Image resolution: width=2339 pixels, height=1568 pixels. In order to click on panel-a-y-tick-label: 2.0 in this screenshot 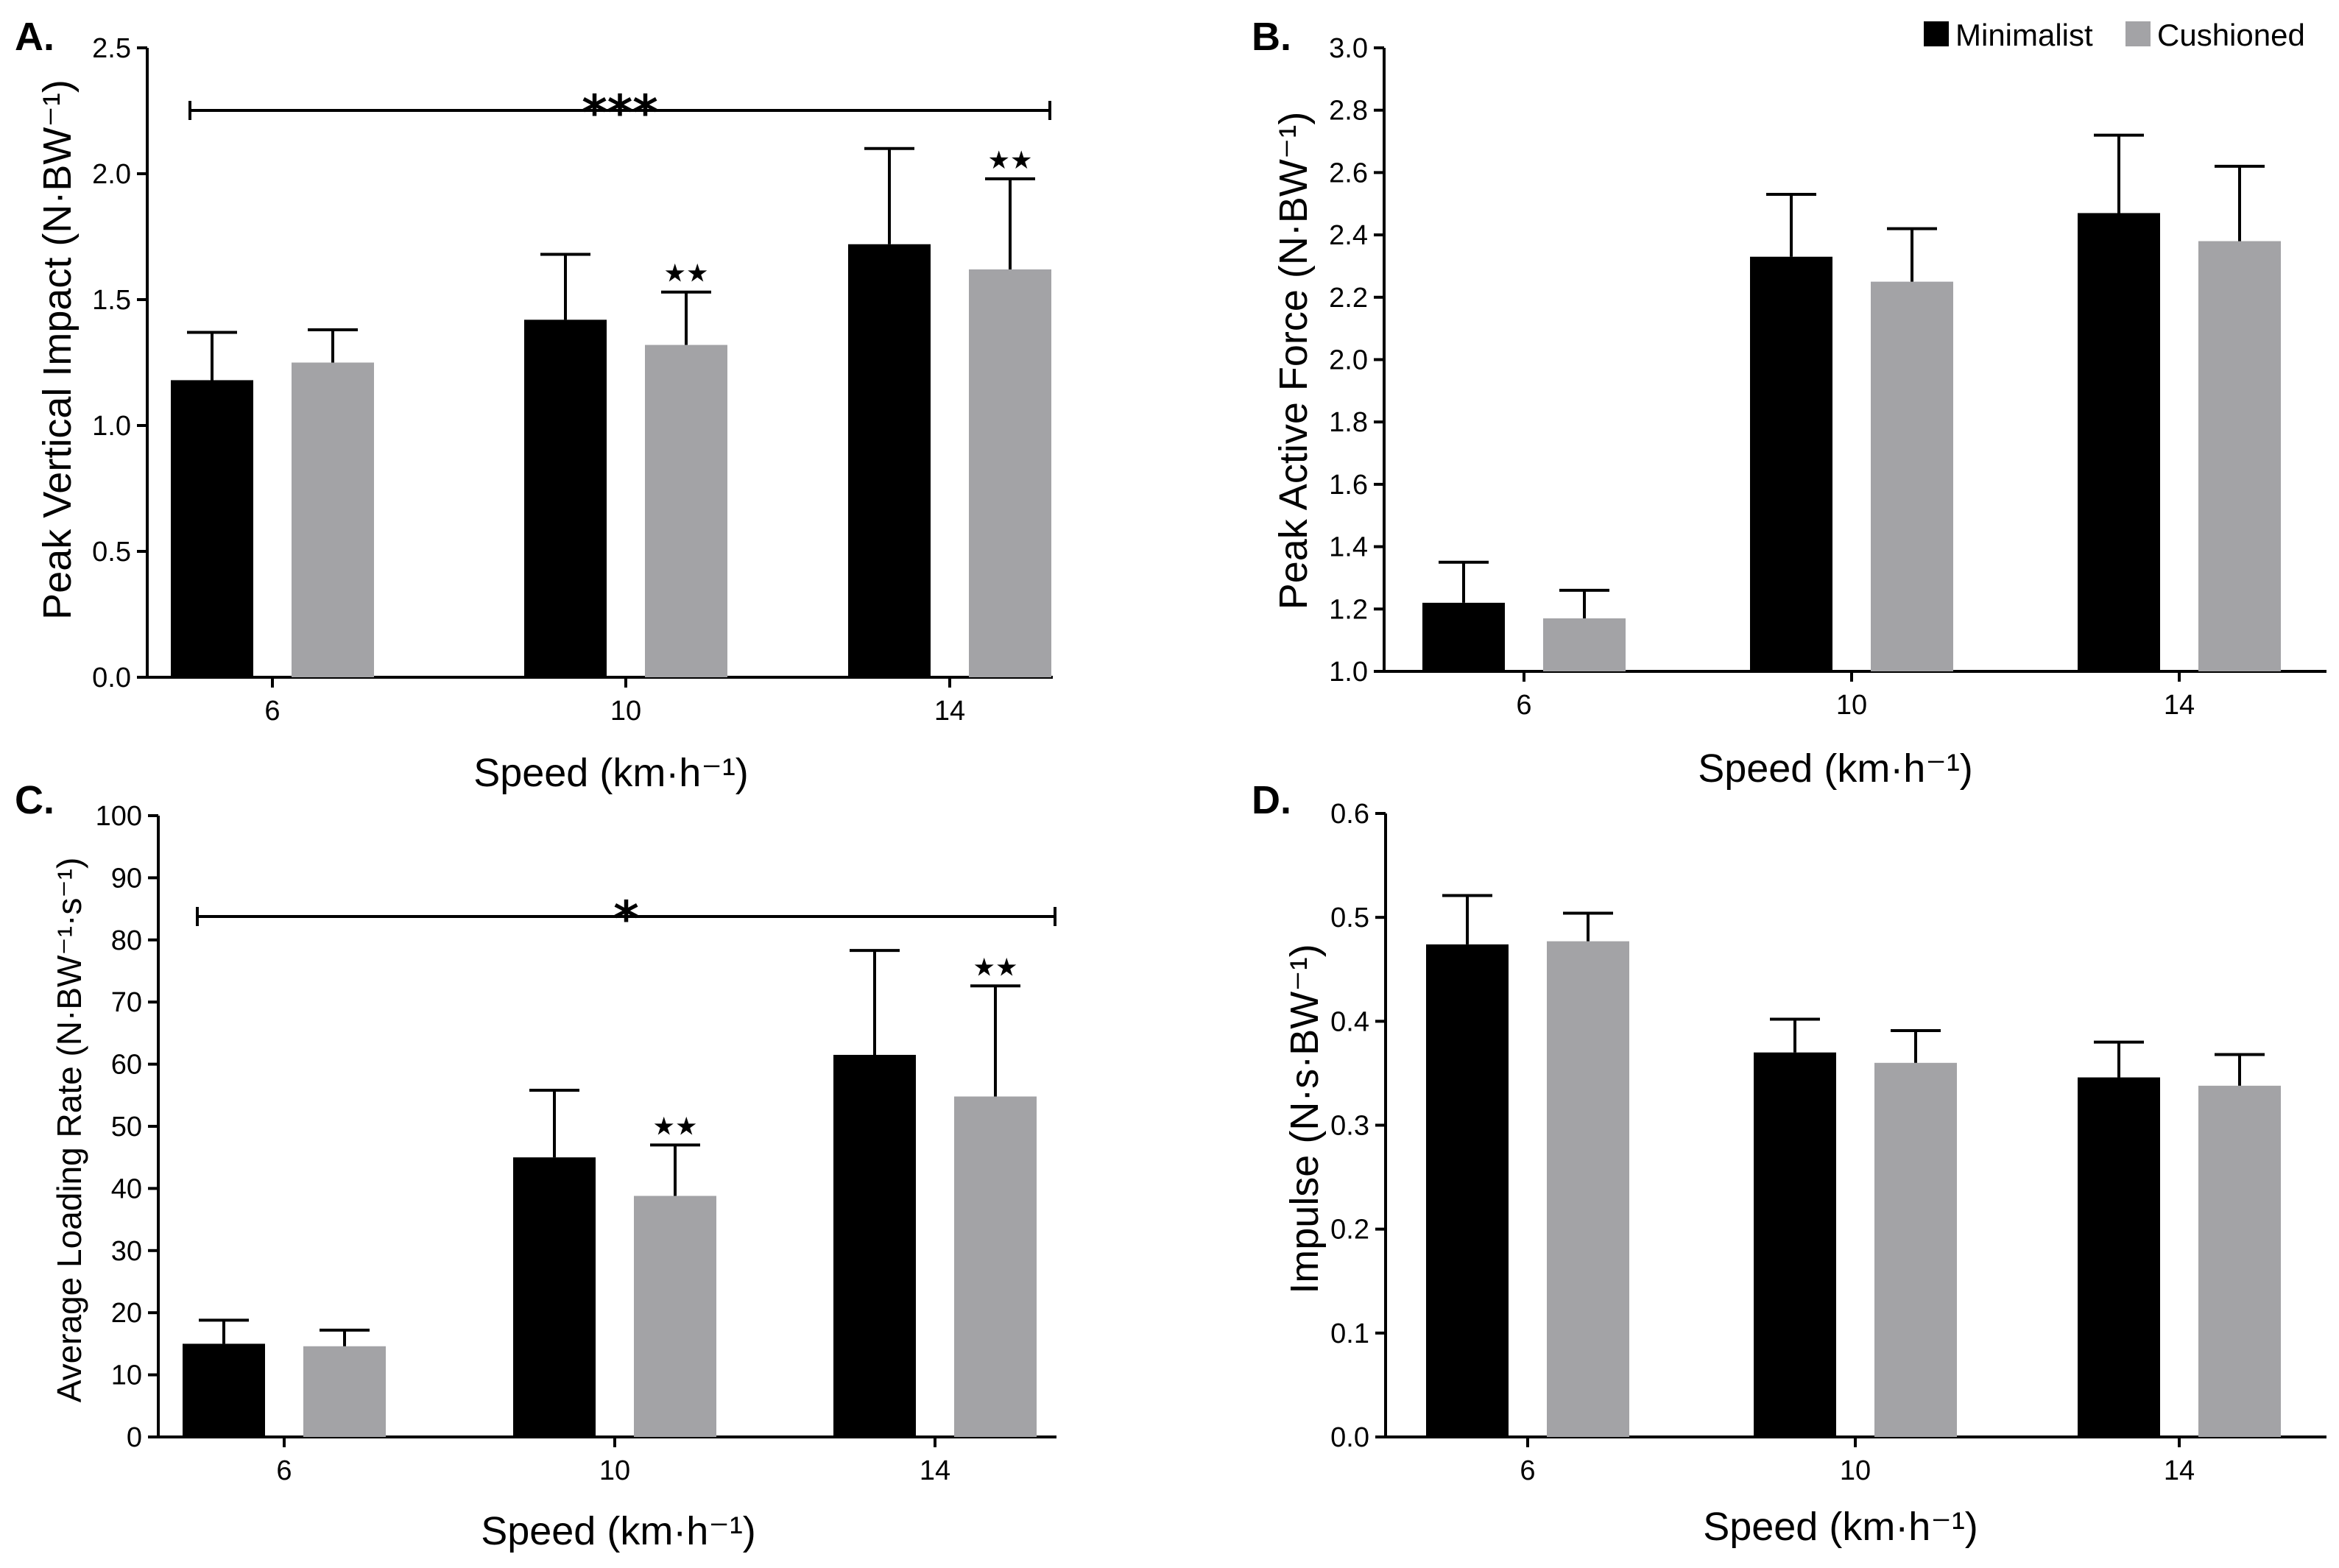, I will do `click(111, 174)`.